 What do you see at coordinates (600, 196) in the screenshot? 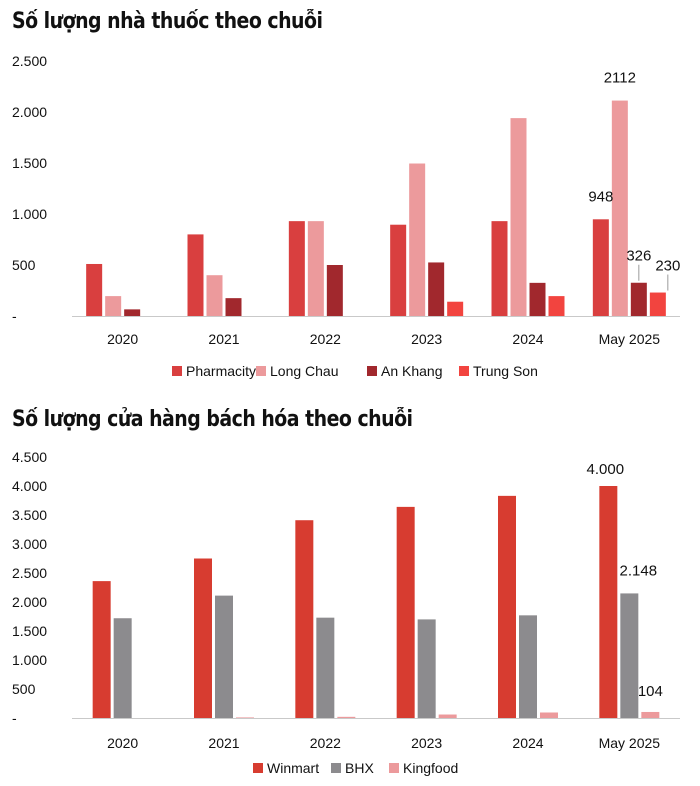
I see `data-label: 948` at bounding box center [600, 196].